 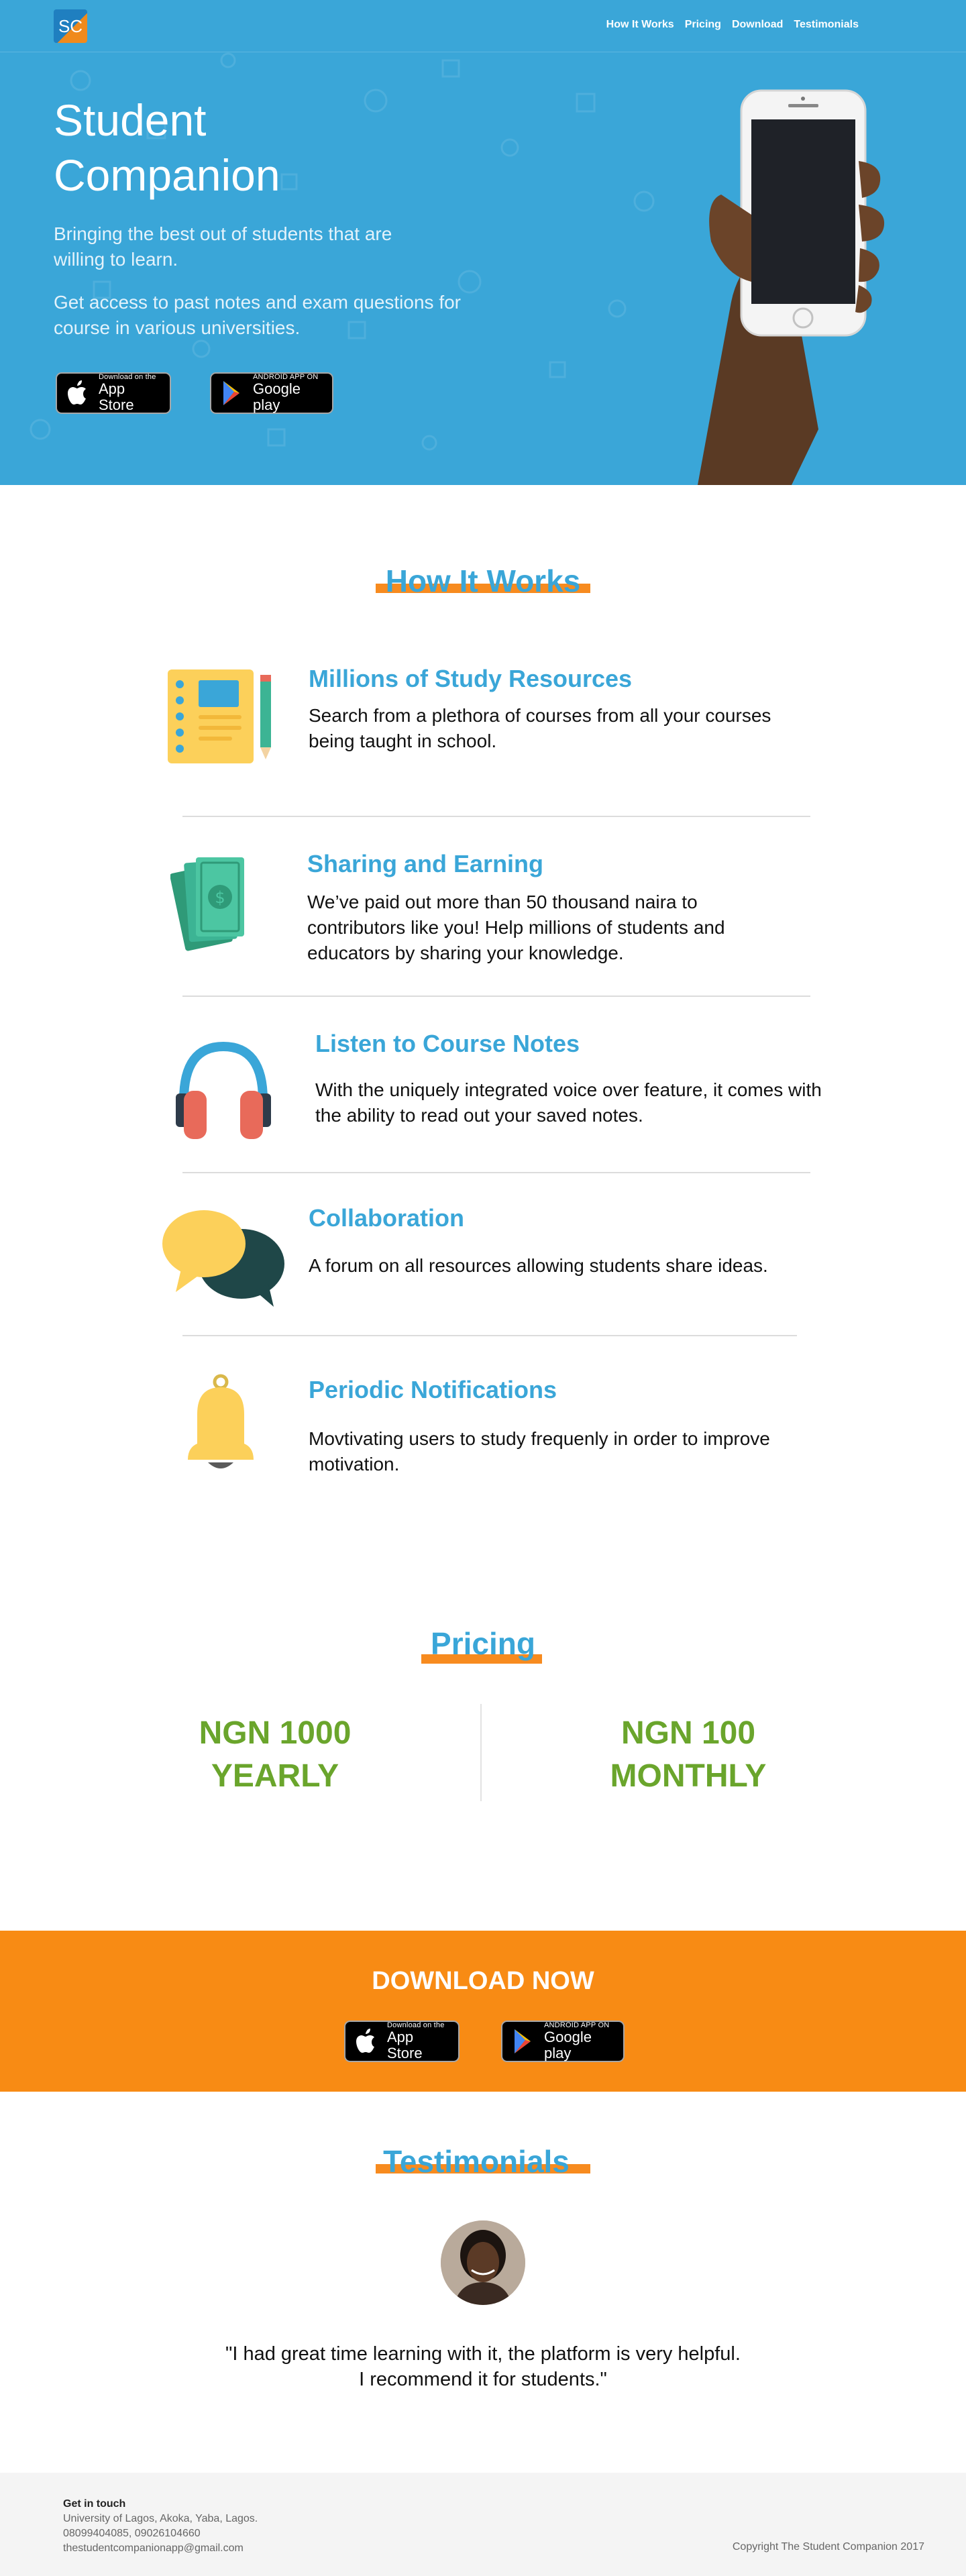 What do you see at coordinates (223, 1090) in the screenshot?
I see `headphones-icon` at bounding box center [223, 1090].